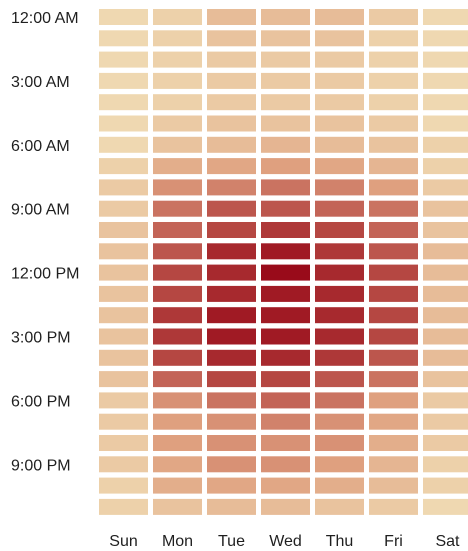  I want to click on y-tick-label: 6:00 AM, so click(40, 146).